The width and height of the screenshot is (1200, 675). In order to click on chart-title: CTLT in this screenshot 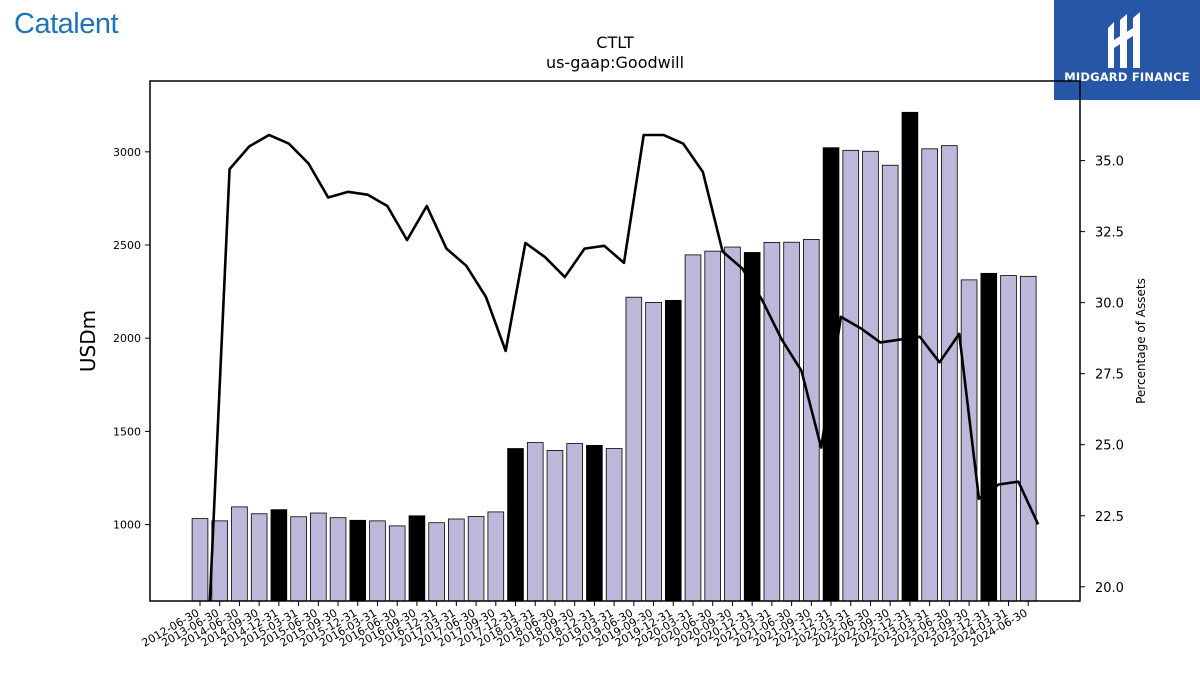, I will do `click(615, 42)`.